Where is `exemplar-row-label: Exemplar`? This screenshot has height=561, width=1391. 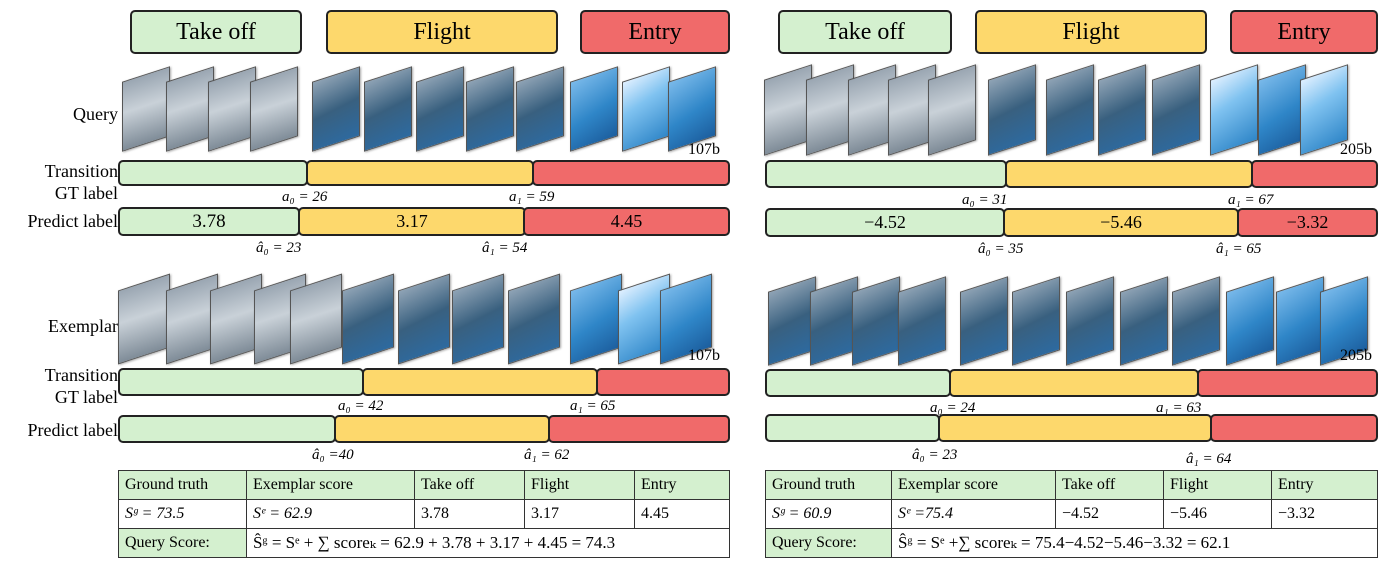 exemplar-row-label: Exemplar is located at coordinates (83, 326).